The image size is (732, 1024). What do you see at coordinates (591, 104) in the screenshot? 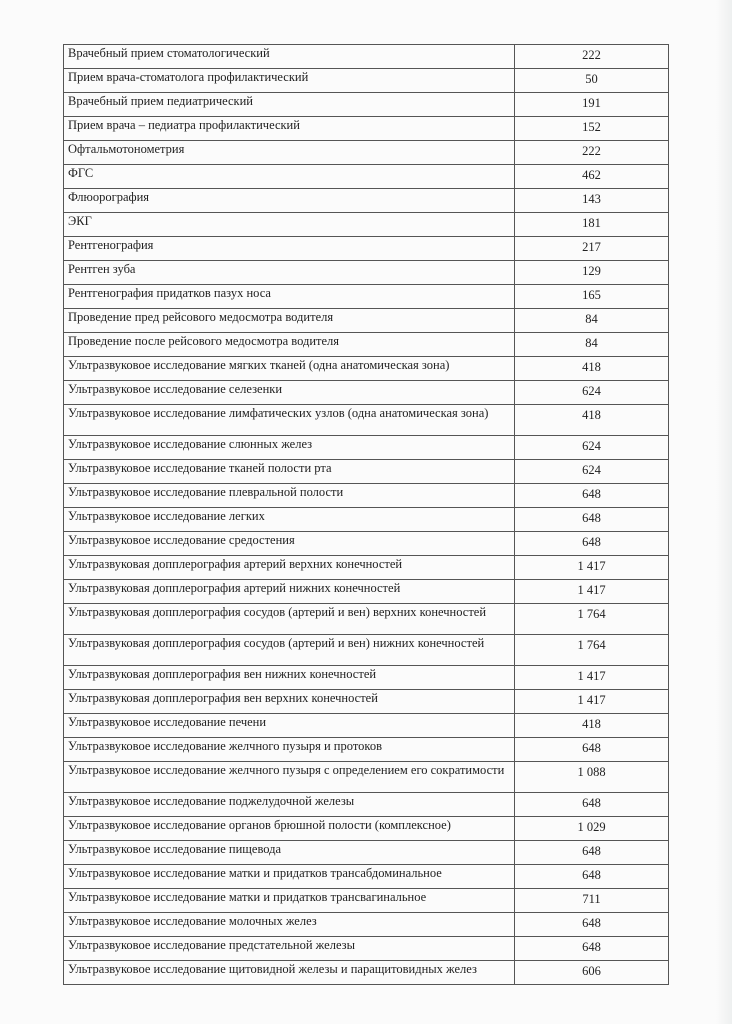
I see `price-cell: 191` at bounding box center [591, 104].